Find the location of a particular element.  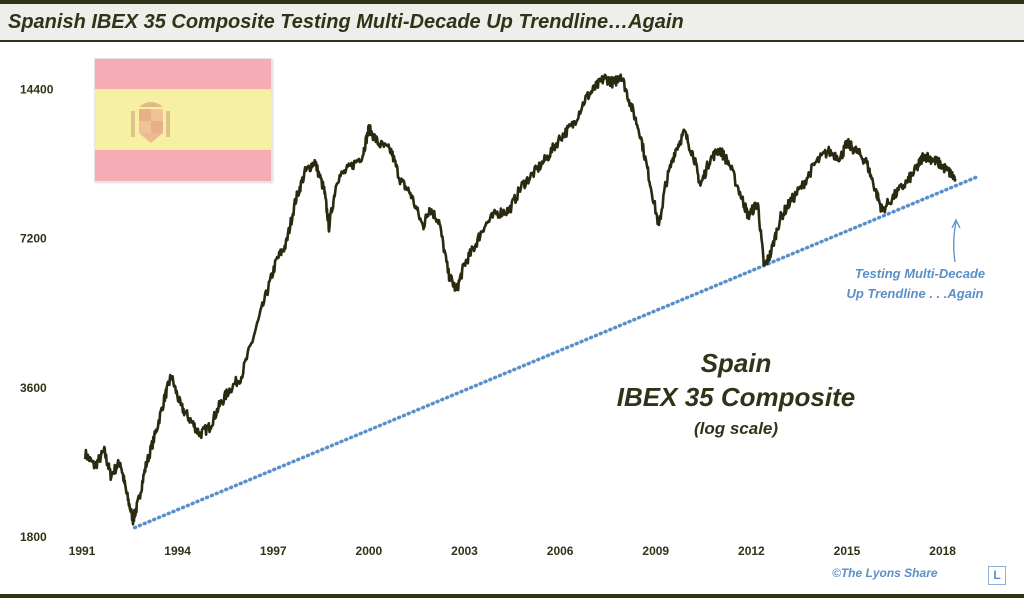

x-tick-label: 1997 is located at coordinates (273, 551).